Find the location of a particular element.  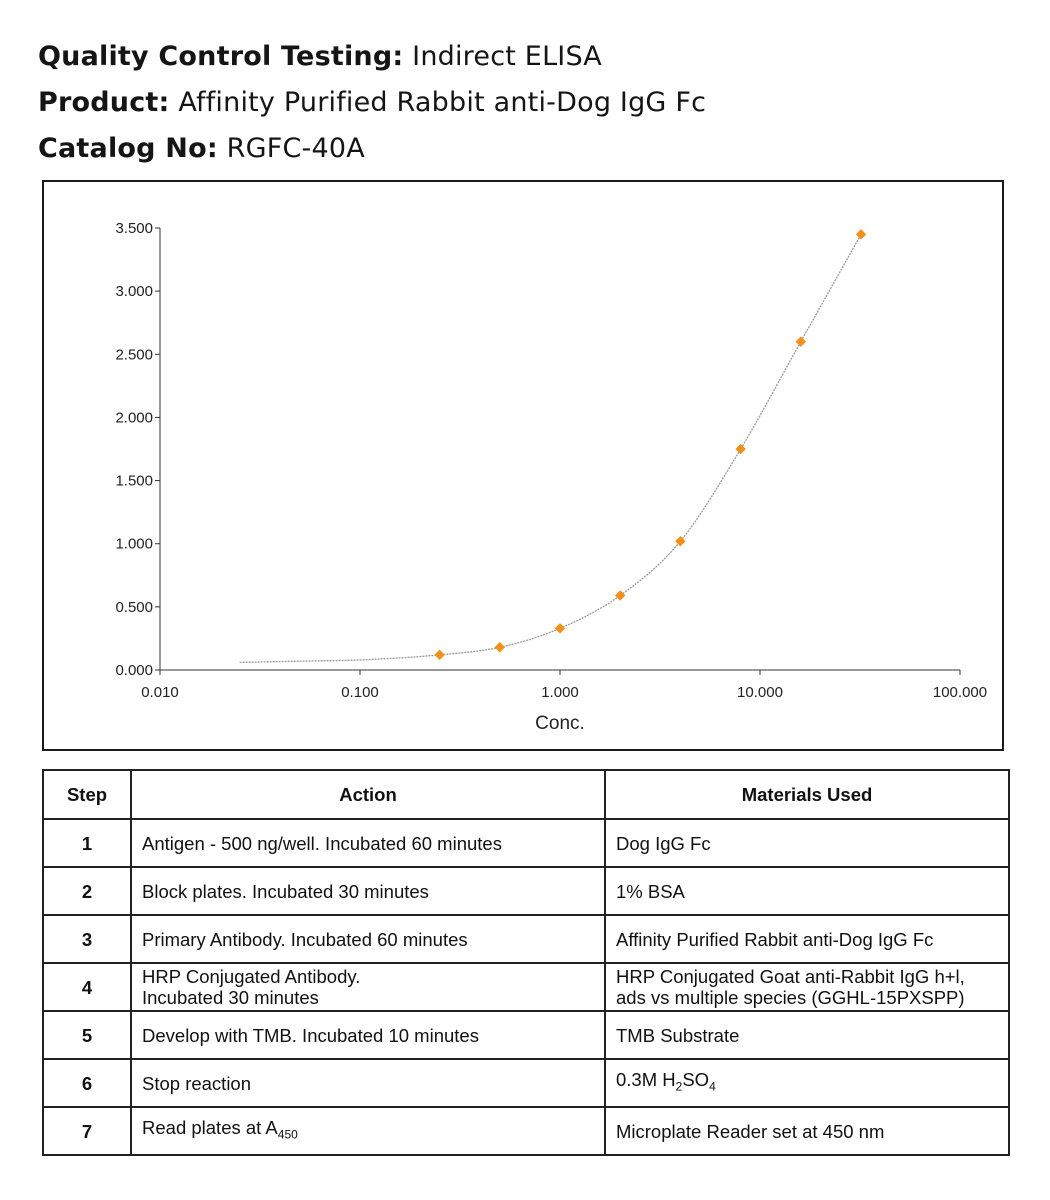

x-tick-label: 100.000 is located at coordinates (960, 692).